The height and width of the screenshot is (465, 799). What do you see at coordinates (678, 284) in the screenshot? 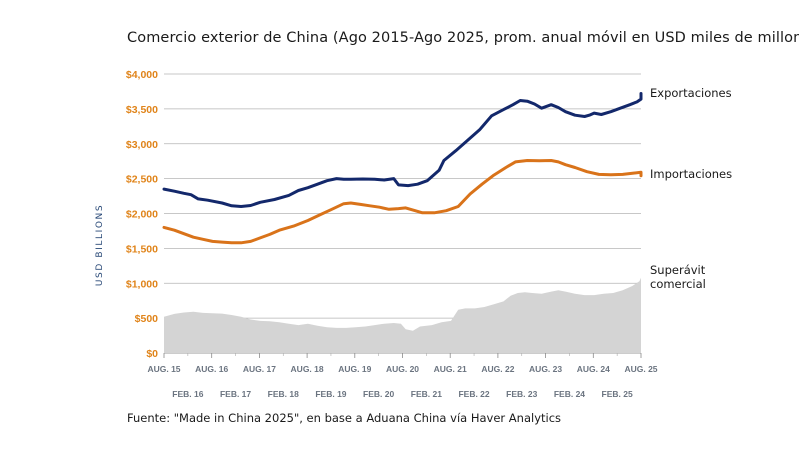
I see `legend-superavit-line2: comercial` at bounding box center [678, 284].